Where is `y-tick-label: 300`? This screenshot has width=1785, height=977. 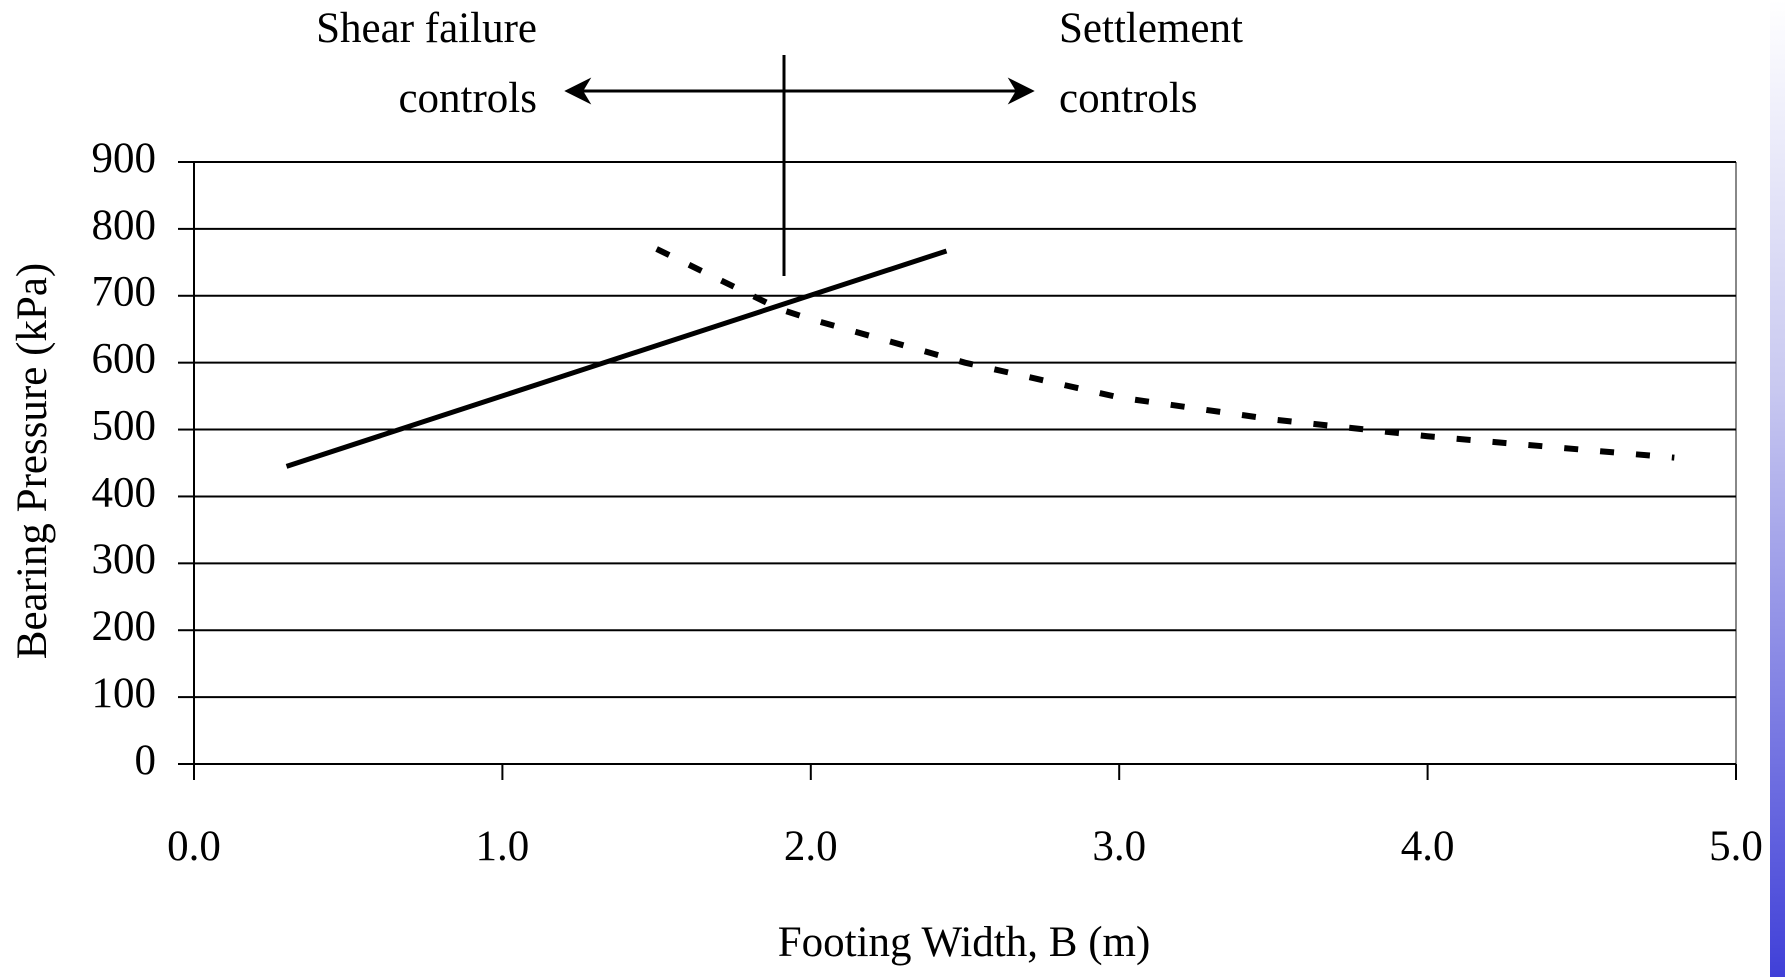 y-tick-label: 300 is located at coordinates (124, 559).